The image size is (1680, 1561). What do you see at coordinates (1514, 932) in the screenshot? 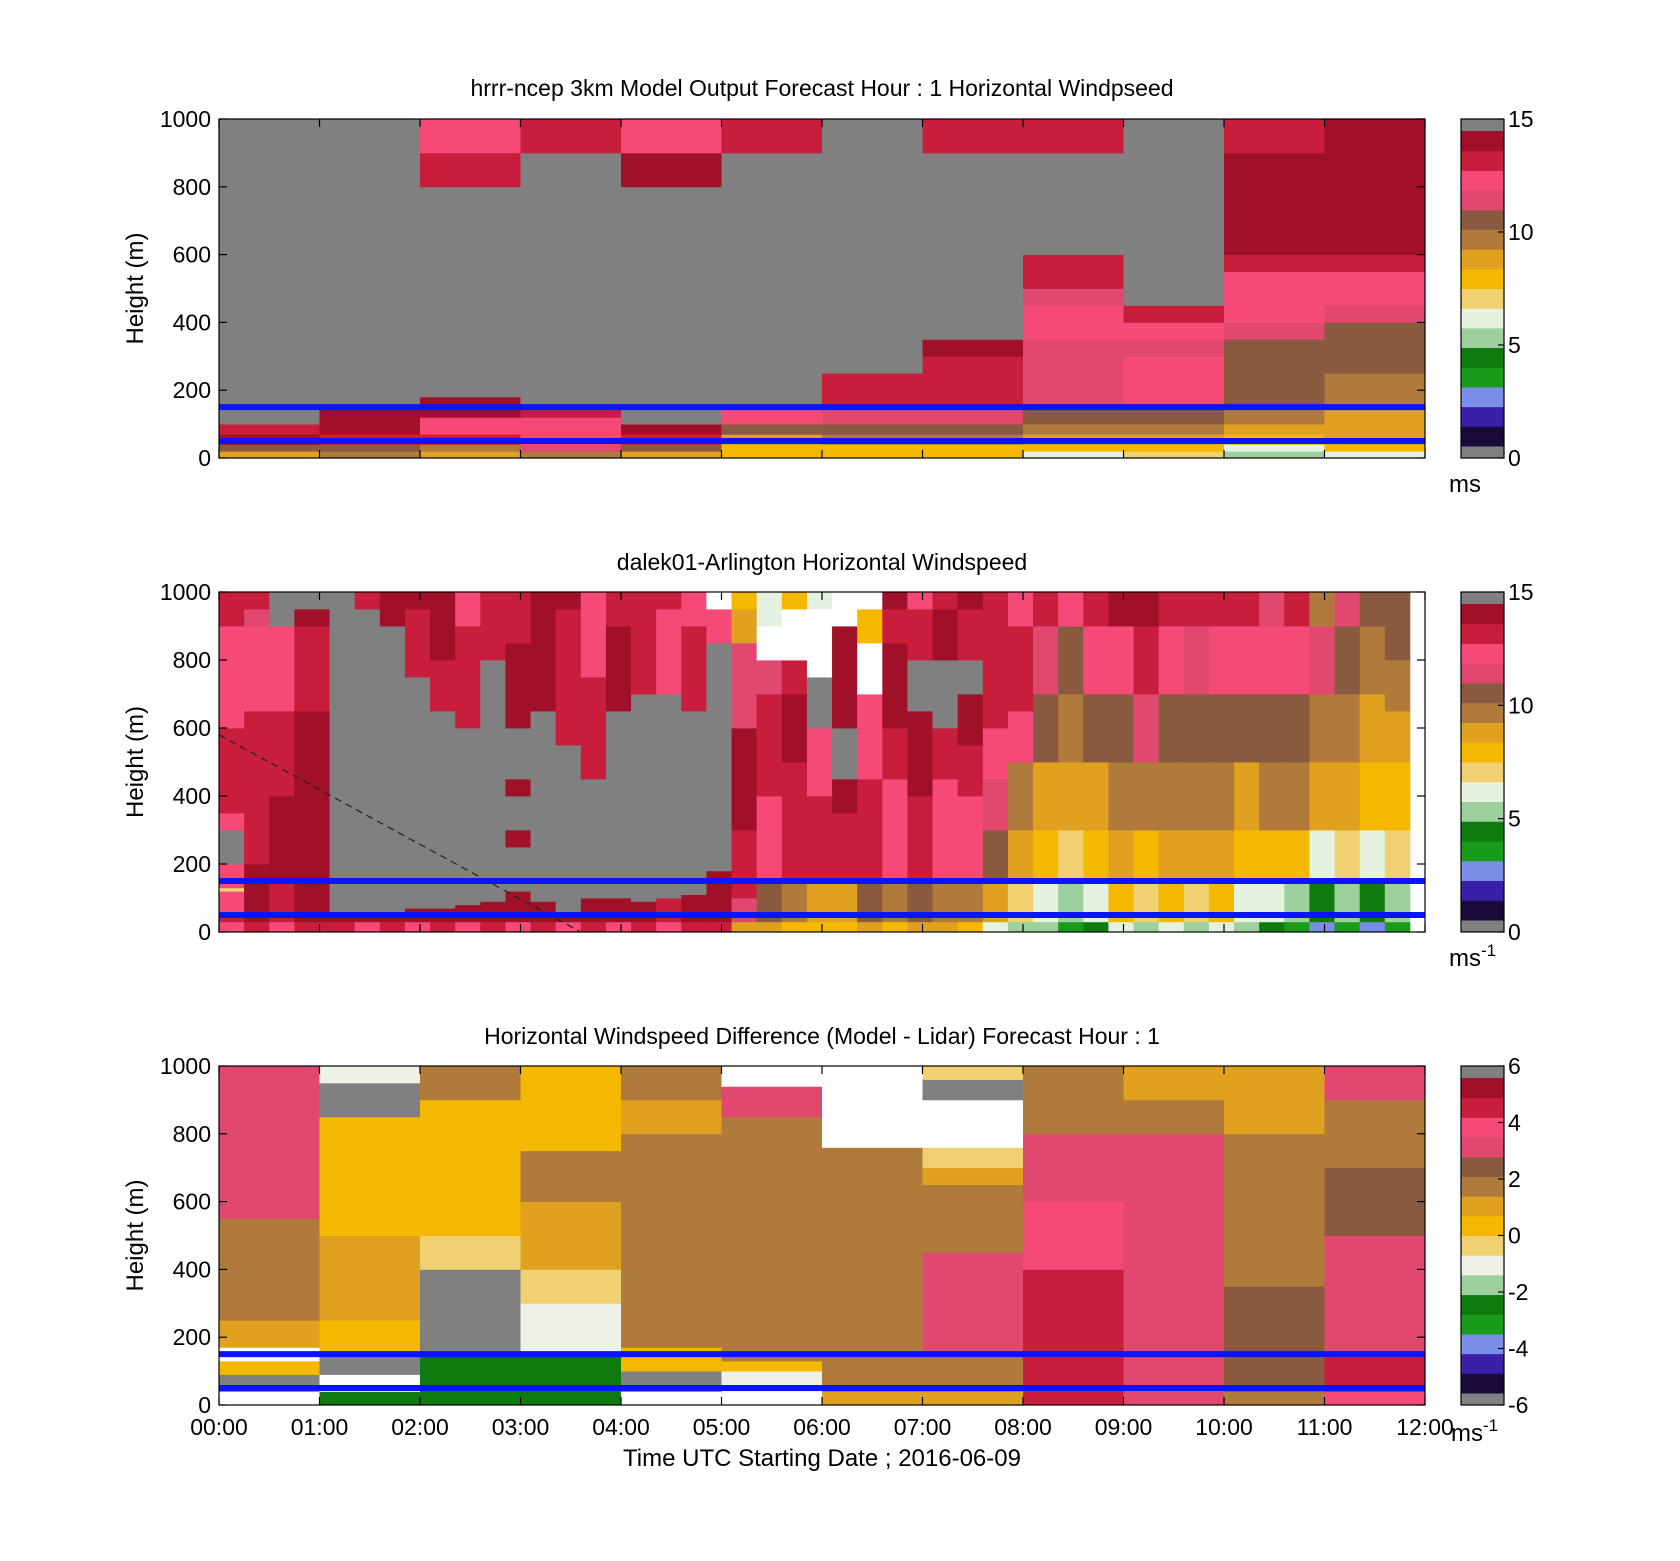
I see `colorbar-tick-label: 0` at bounding box center [1514, 932].